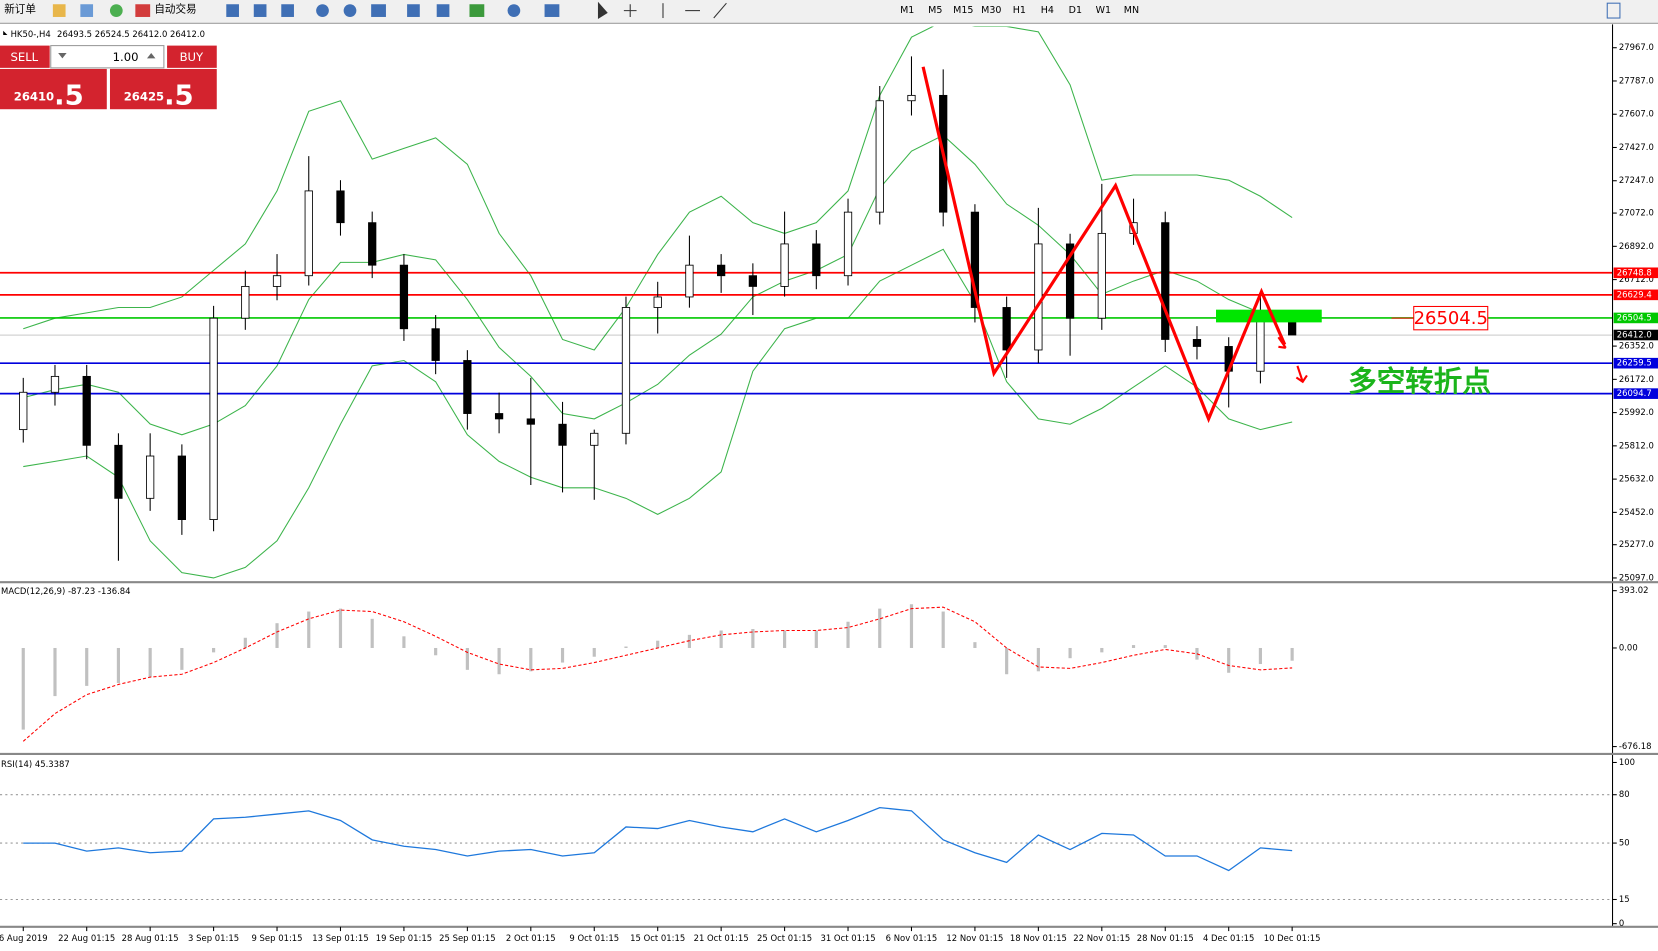 The height and width of the screenshot is (951, 1658). Describe the element at coordinates (24, 938) in the screenshot. I see `x-tick-label: 6 Aug 2019` at that location.